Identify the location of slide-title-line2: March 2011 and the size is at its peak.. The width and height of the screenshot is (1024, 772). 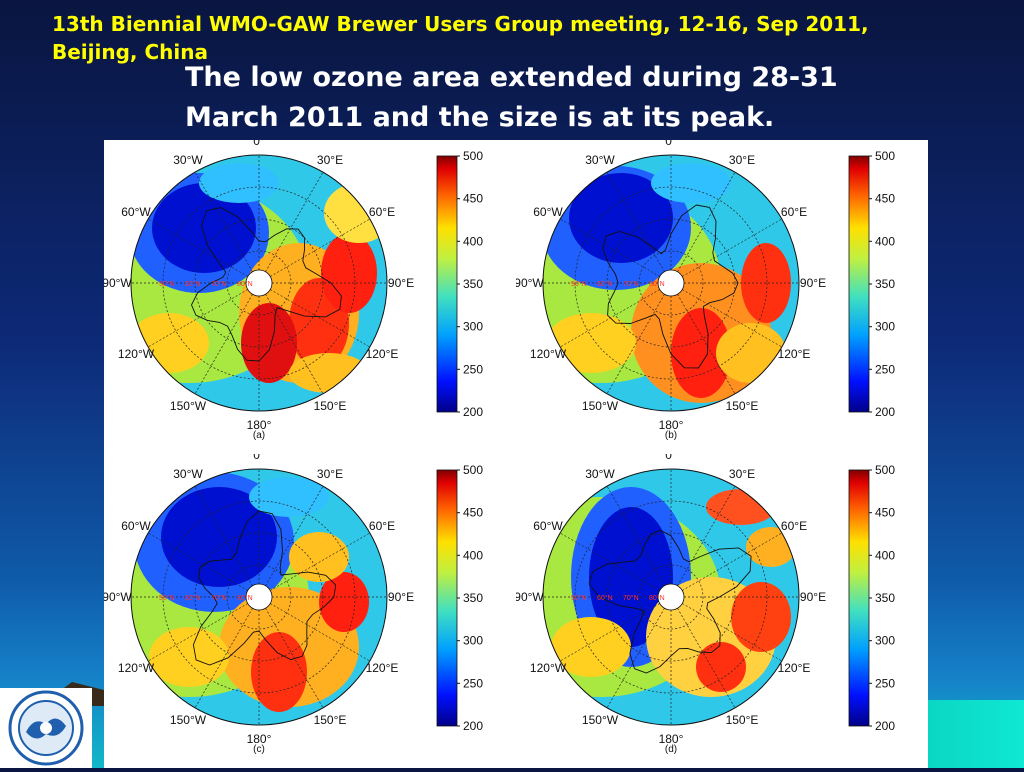
(480, 117).